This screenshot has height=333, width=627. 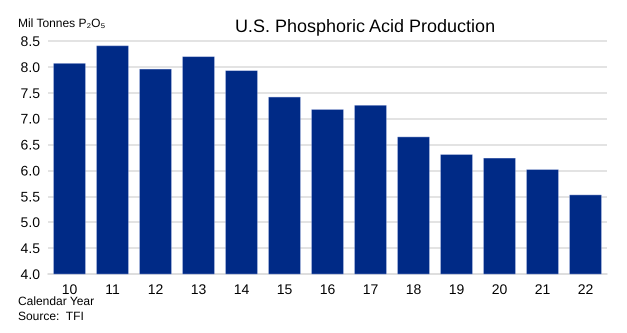 What do you see at coordinates (365, 26) in the screenshot?
I see `chart-title: U.S. Phosphoric Acid Production` at bounding box center [365, 26].